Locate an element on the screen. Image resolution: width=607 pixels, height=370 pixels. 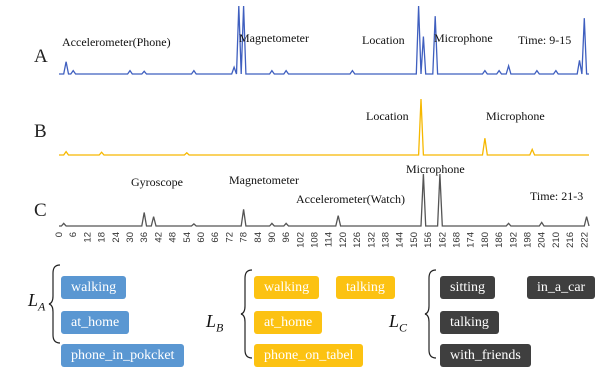
annotation-accelerometer-phone: Accelerometer(Phone) is located at coordinates (116, 42).